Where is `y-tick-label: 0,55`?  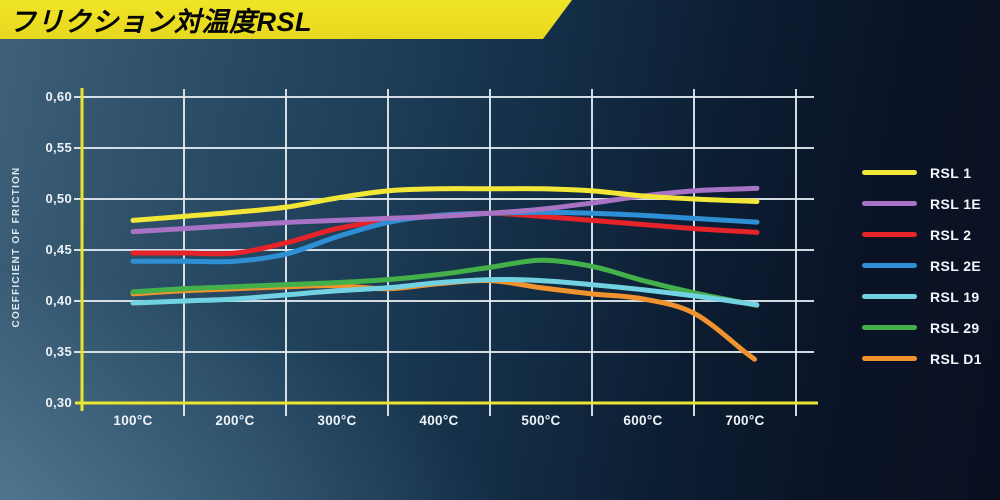
y-tick-label: 0,55 is located at coordinates (58, 147).